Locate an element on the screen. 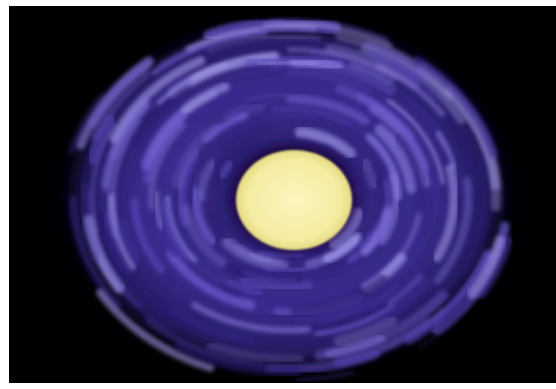  glowing-core is located at coordinates (294, 200).